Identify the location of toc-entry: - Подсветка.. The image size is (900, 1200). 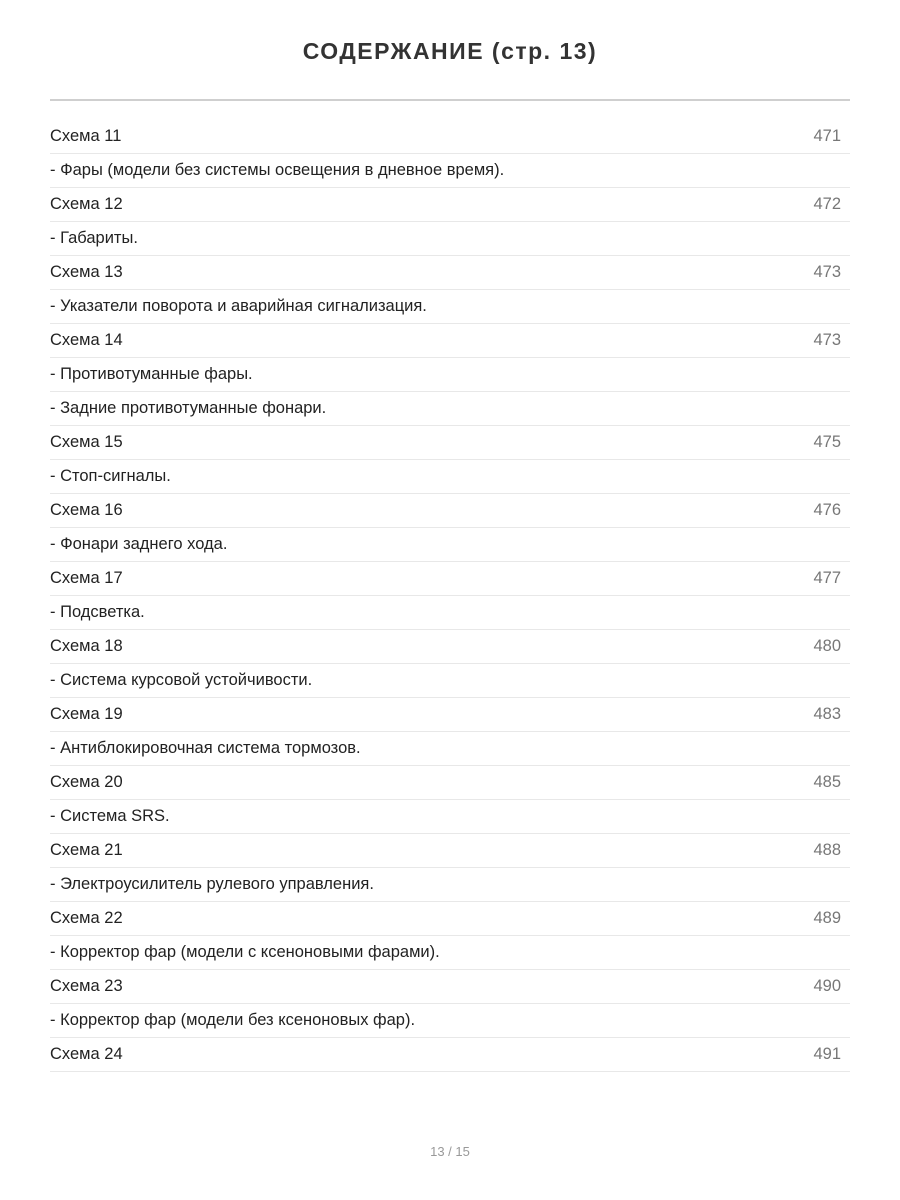
(450, 613).